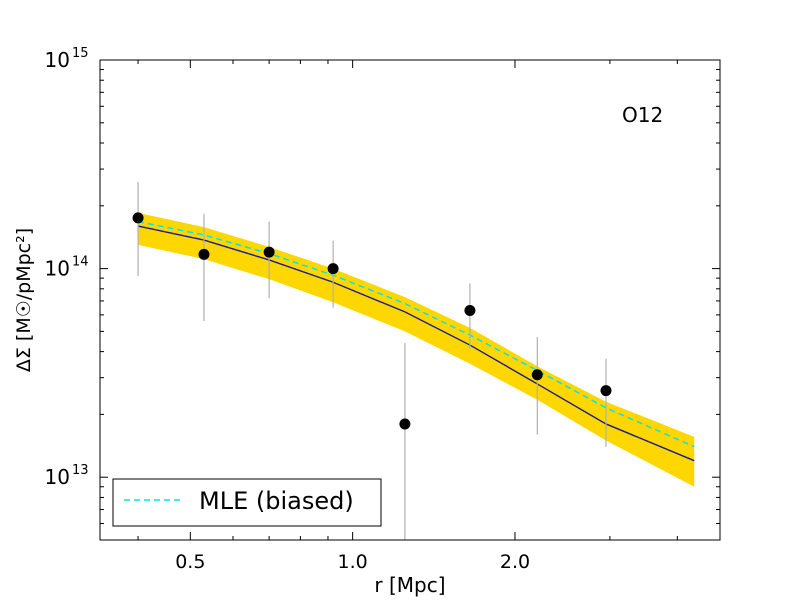 The image size is (800, 600). I want to click on legend: MLE (biased), so click(247, 502).